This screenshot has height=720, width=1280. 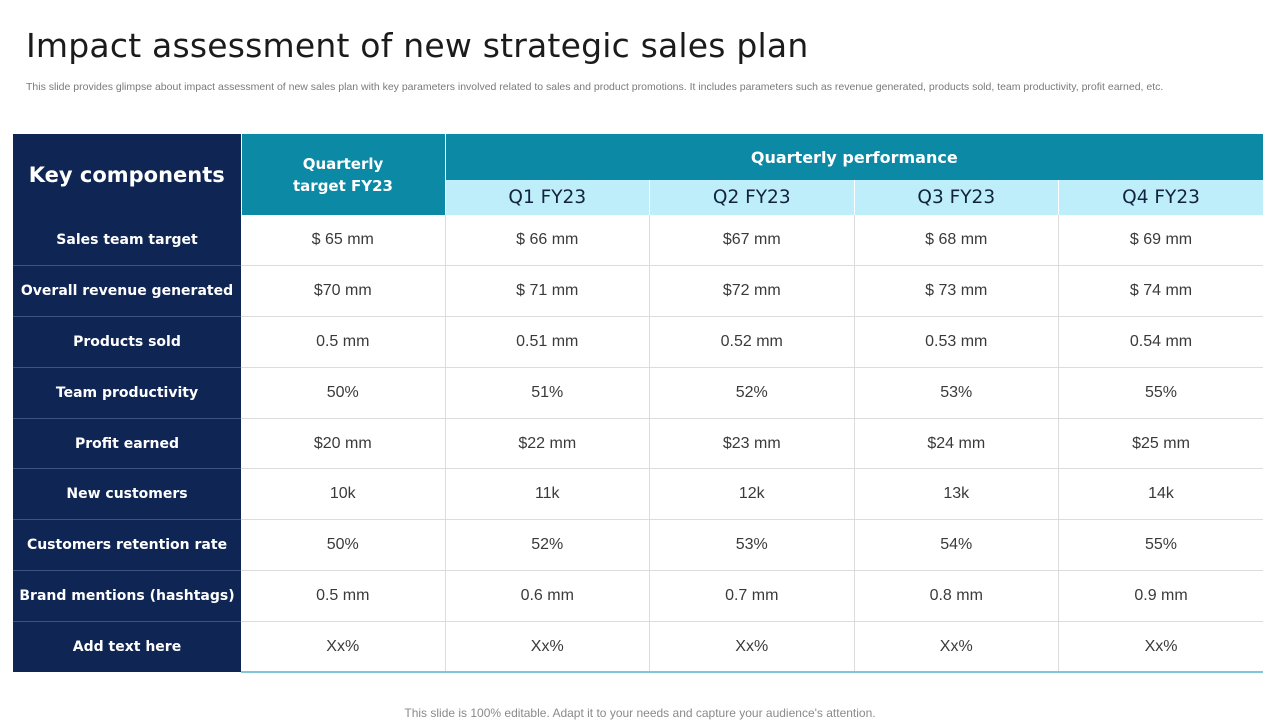 I want to click on target-cell: $20 mm, so click(x=343, y=444).